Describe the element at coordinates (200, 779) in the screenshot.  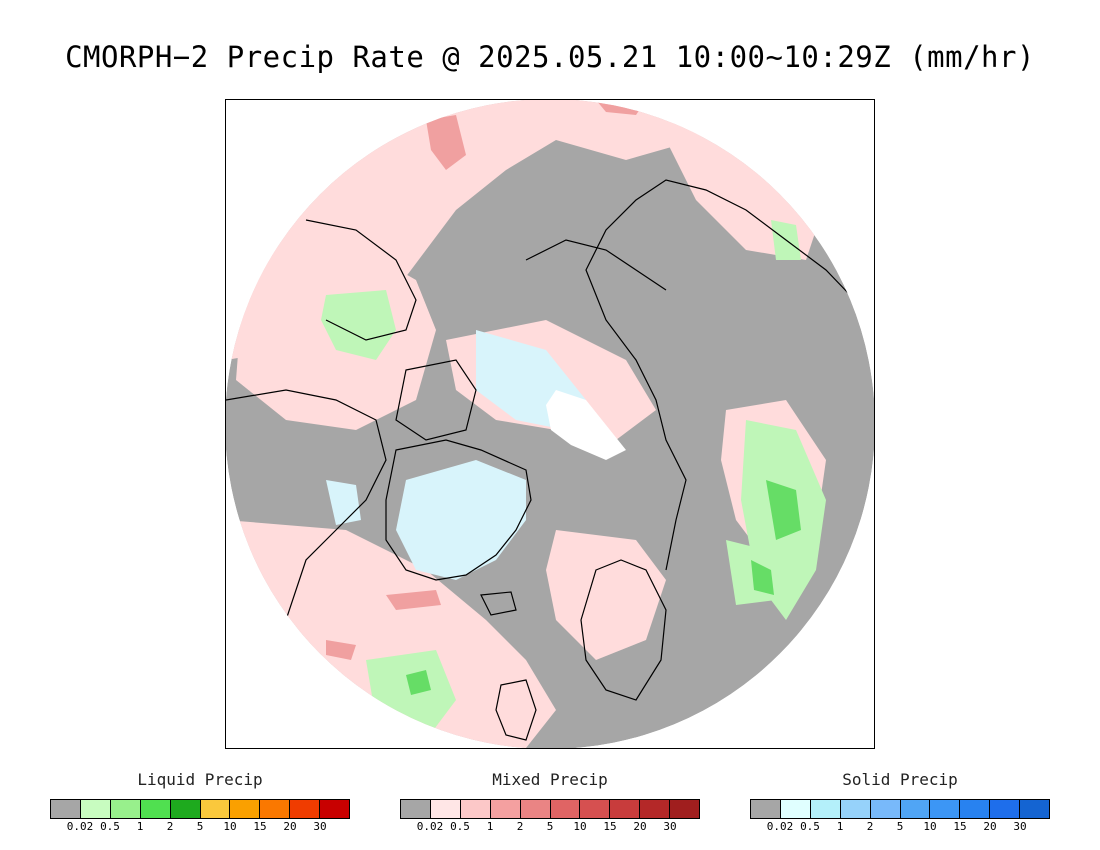
I see `legend-title: Liquid Precip` at that location.